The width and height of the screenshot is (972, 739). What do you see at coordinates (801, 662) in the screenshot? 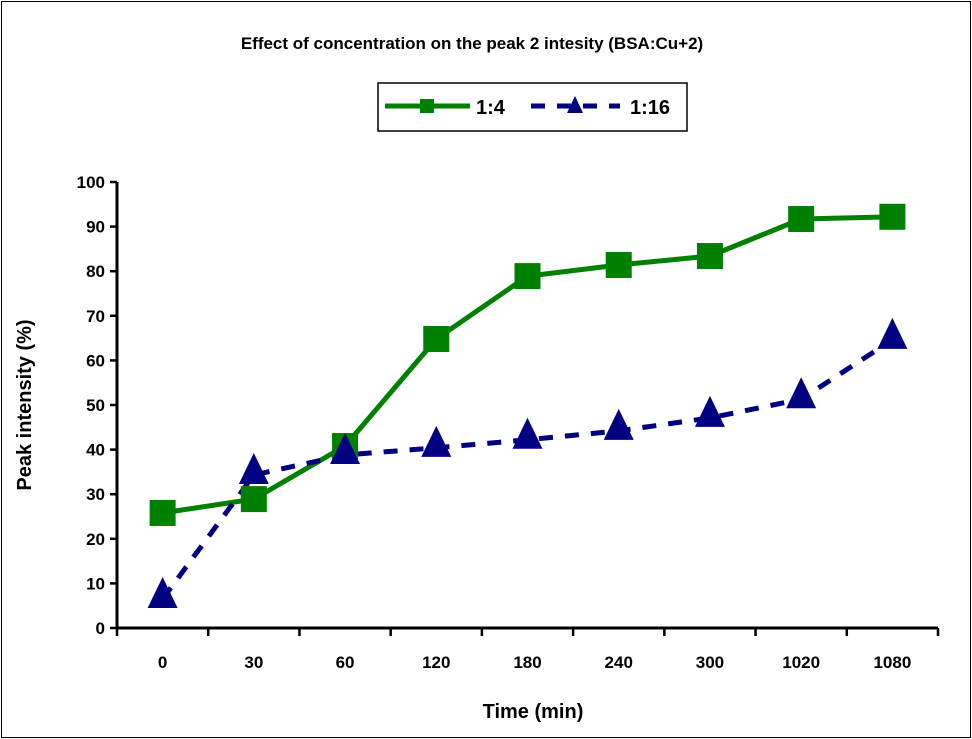
I see `x-tick-label: 1020` at bounding box center [801, 662].